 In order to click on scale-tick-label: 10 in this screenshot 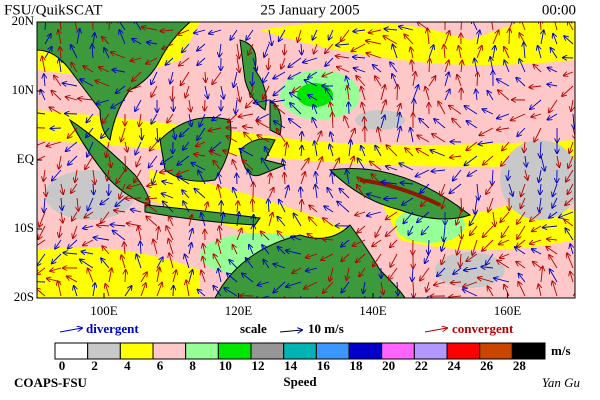, I will do `click(225, 365)`.